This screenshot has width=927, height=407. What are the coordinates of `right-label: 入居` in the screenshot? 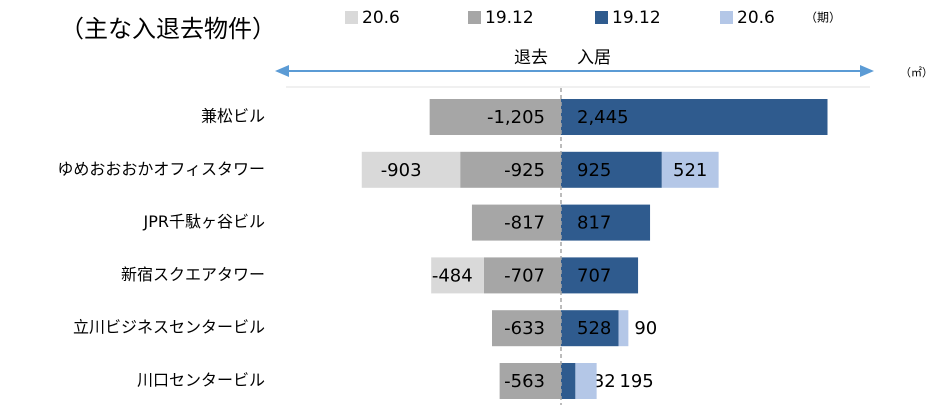 It's located at (594, 58).